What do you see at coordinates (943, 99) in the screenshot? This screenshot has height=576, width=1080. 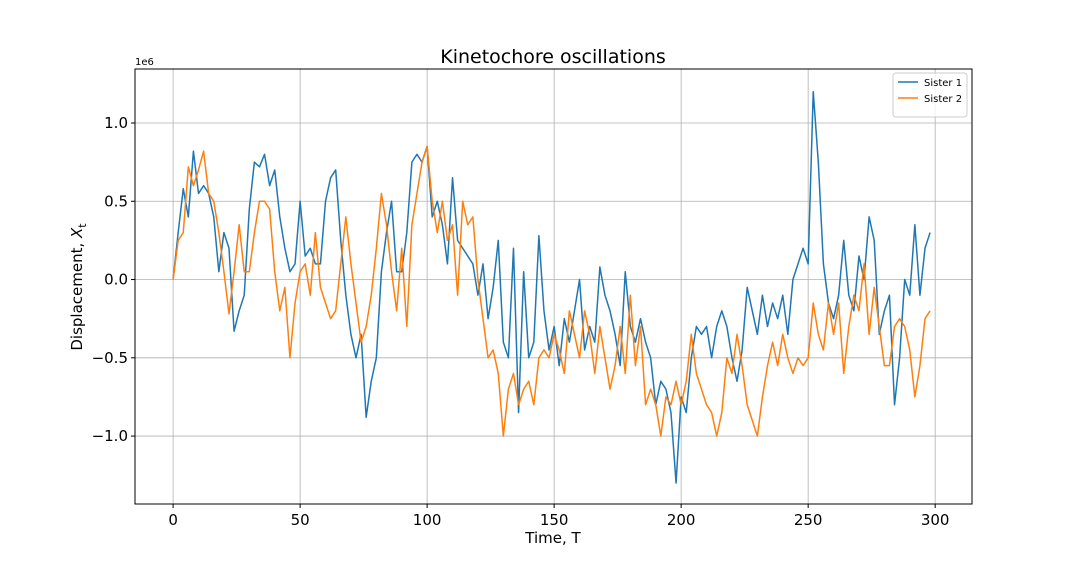 I see `legend-label: Sister 2` at bounding box center [943, 99].